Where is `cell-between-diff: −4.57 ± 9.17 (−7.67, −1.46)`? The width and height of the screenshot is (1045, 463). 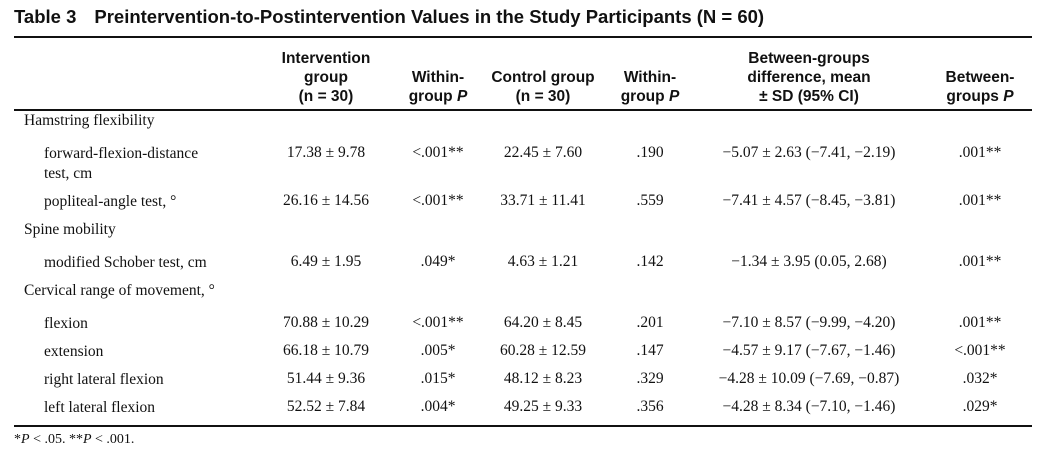
cell-between-diff: −4.57 ± 9.17 (−7.67, −1.46) is located at coordinates (809, 350).